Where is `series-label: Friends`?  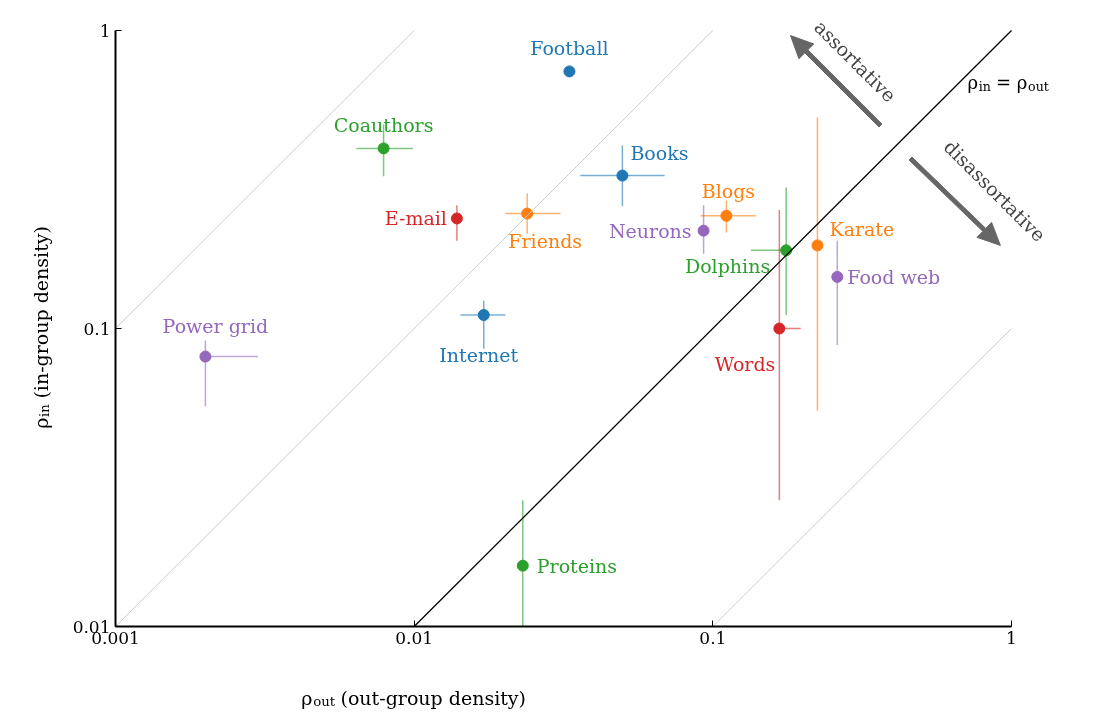
series-label: Friends is located at coordinates (545, 240).